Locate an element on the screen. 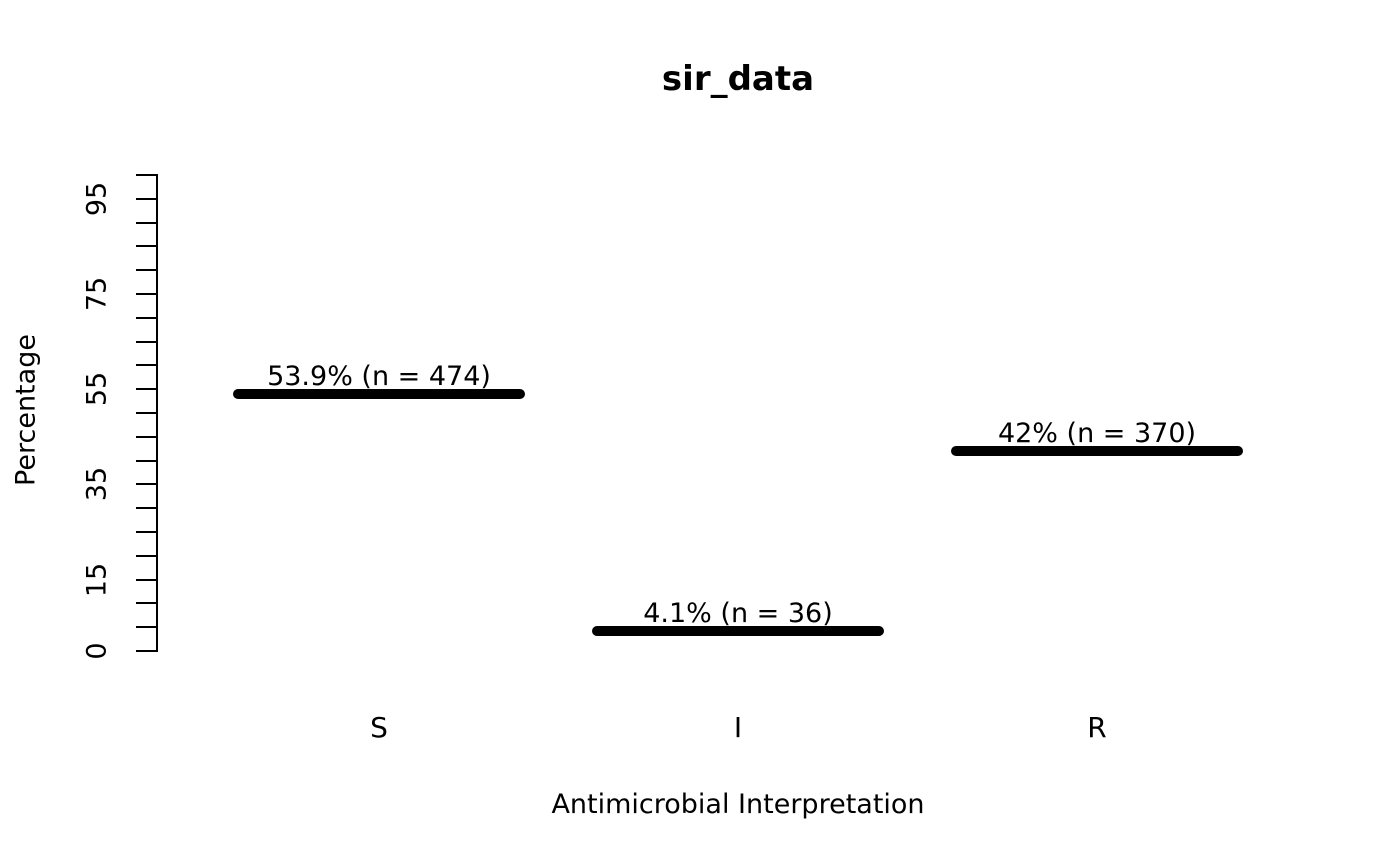 Image resolution: width=1400 pixels, height=866 pixels. x-category-label-S: S is located at coordinates (379, 727).